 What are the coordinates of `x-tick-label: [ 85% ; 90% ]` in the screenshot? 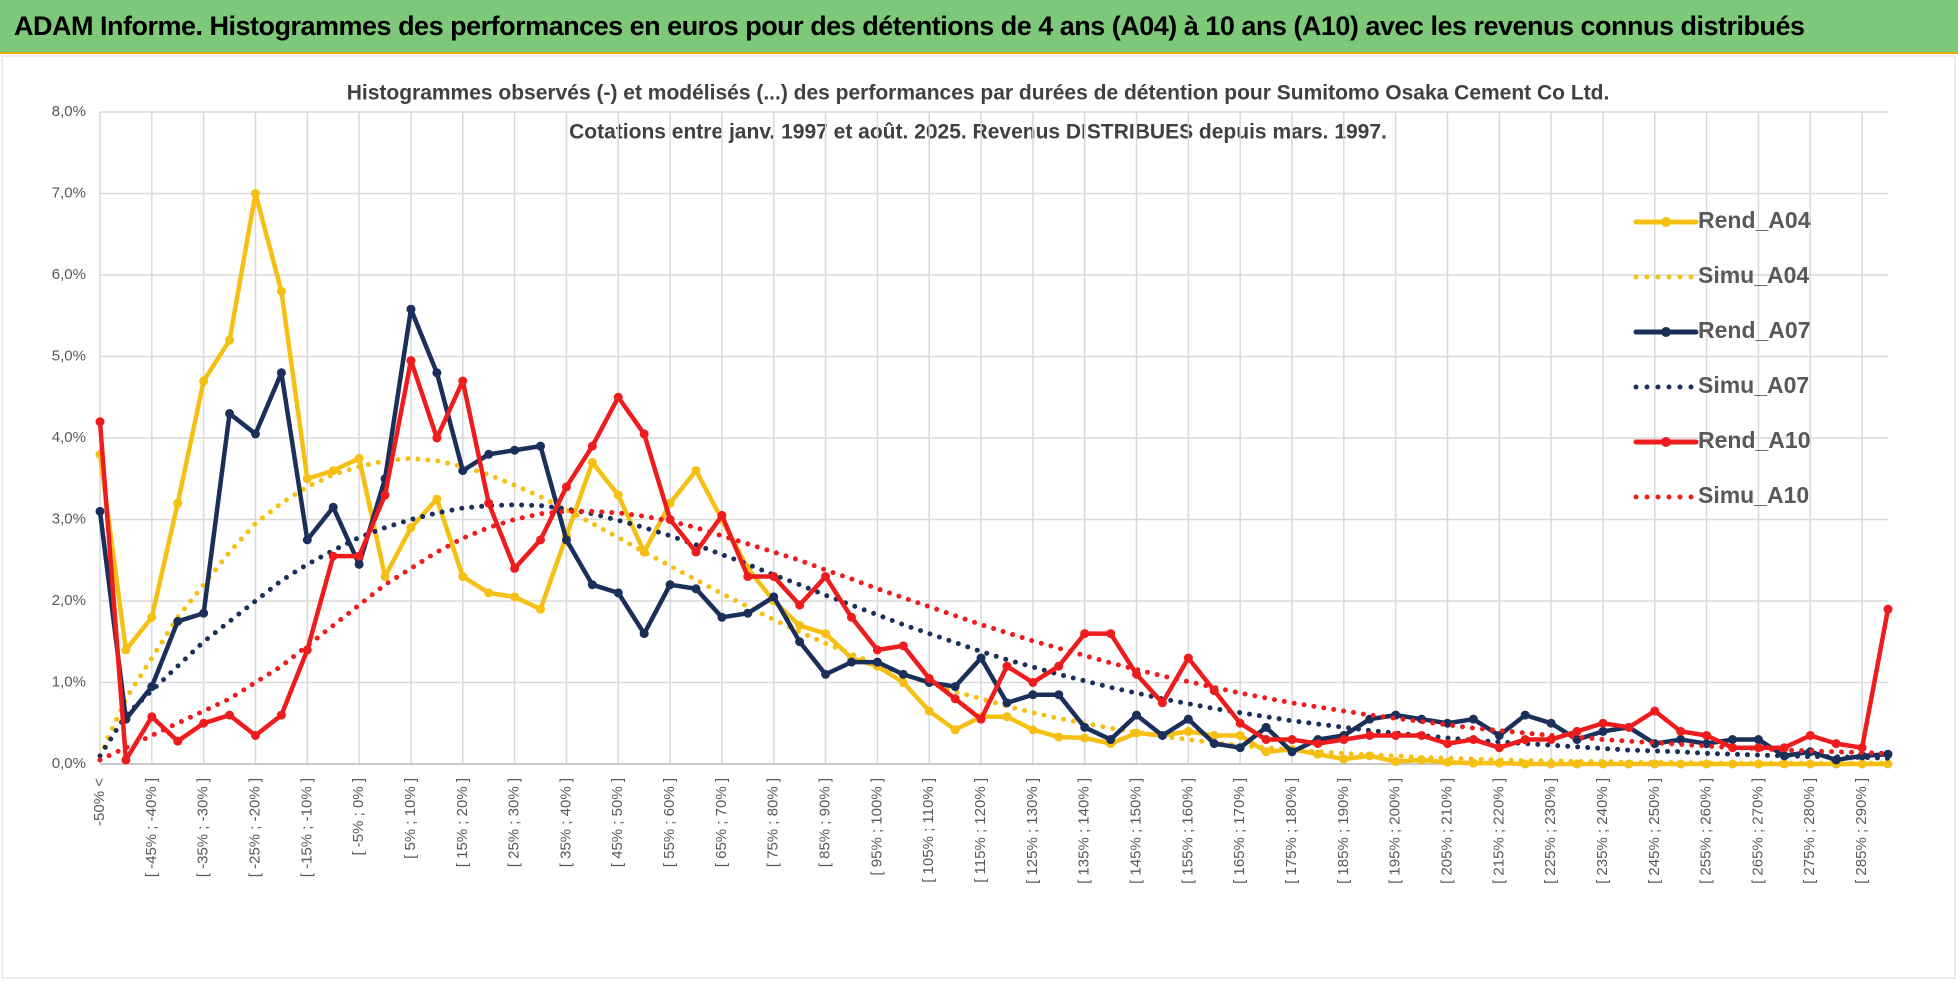 It's located at (825, 822).